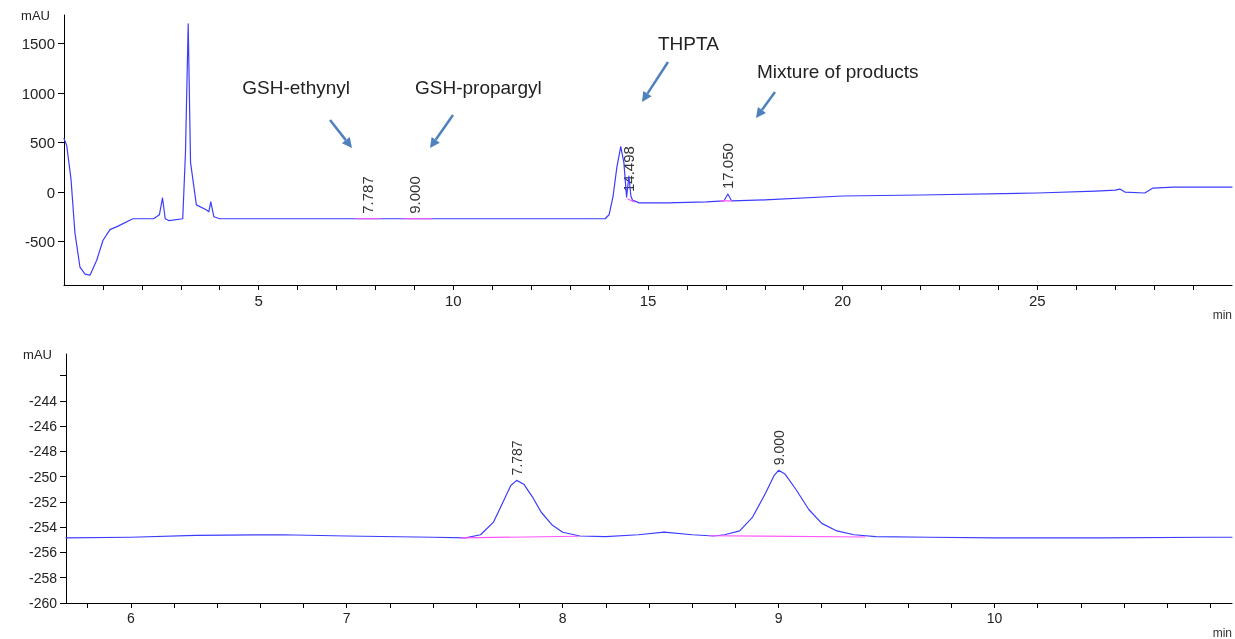 The height and width of the screenshot is (639, 1235). What do you see at coordinates (130, 618) in the screenshot?
I see `x-tick-label: 6` at bounding box center [130, 618].